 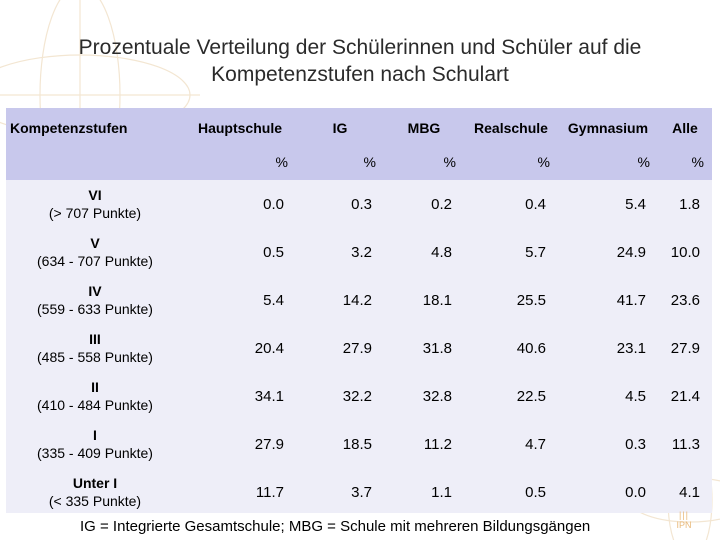 I want to click on logo-text: IPN, so click(x=684, y=525).